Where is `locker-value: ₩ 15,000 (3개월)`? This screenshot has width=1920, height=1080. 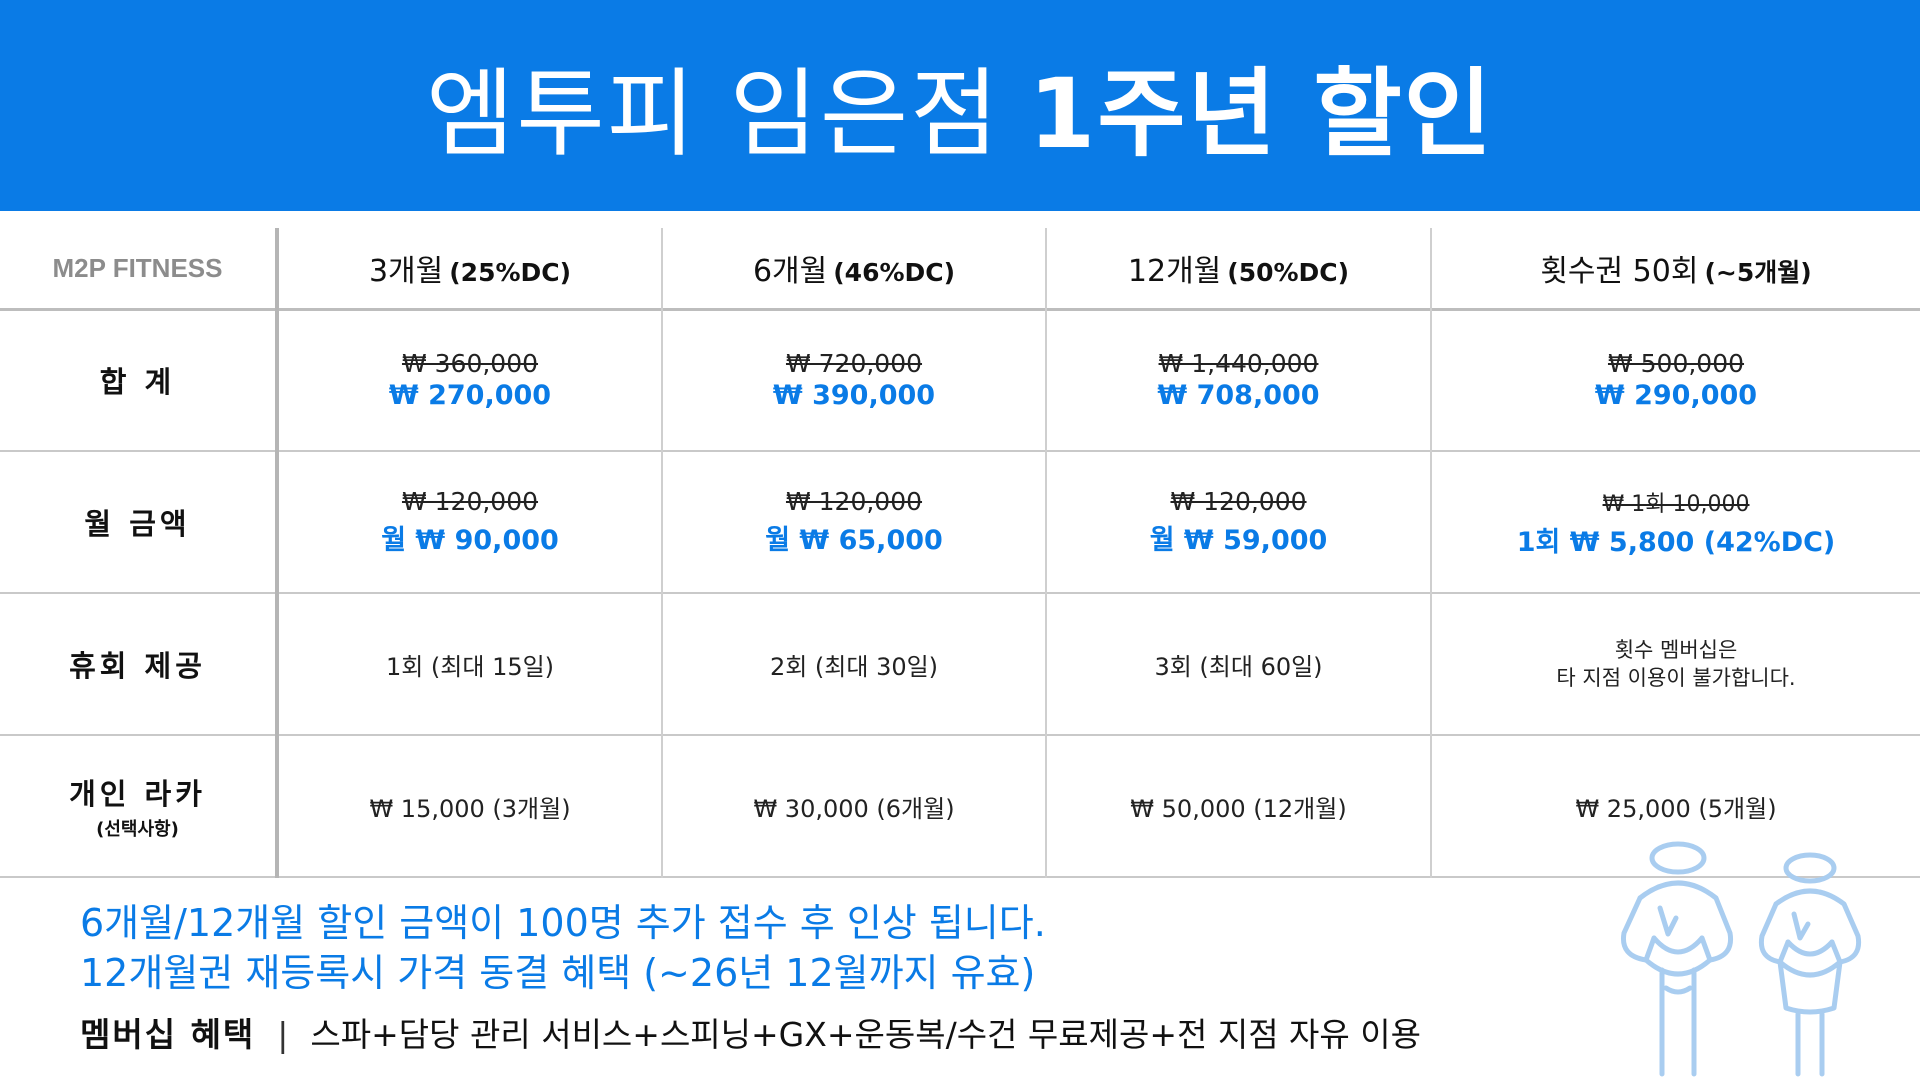
locker-value: ₩ 15,000 (3개월) is located at coordinates (470, 808).